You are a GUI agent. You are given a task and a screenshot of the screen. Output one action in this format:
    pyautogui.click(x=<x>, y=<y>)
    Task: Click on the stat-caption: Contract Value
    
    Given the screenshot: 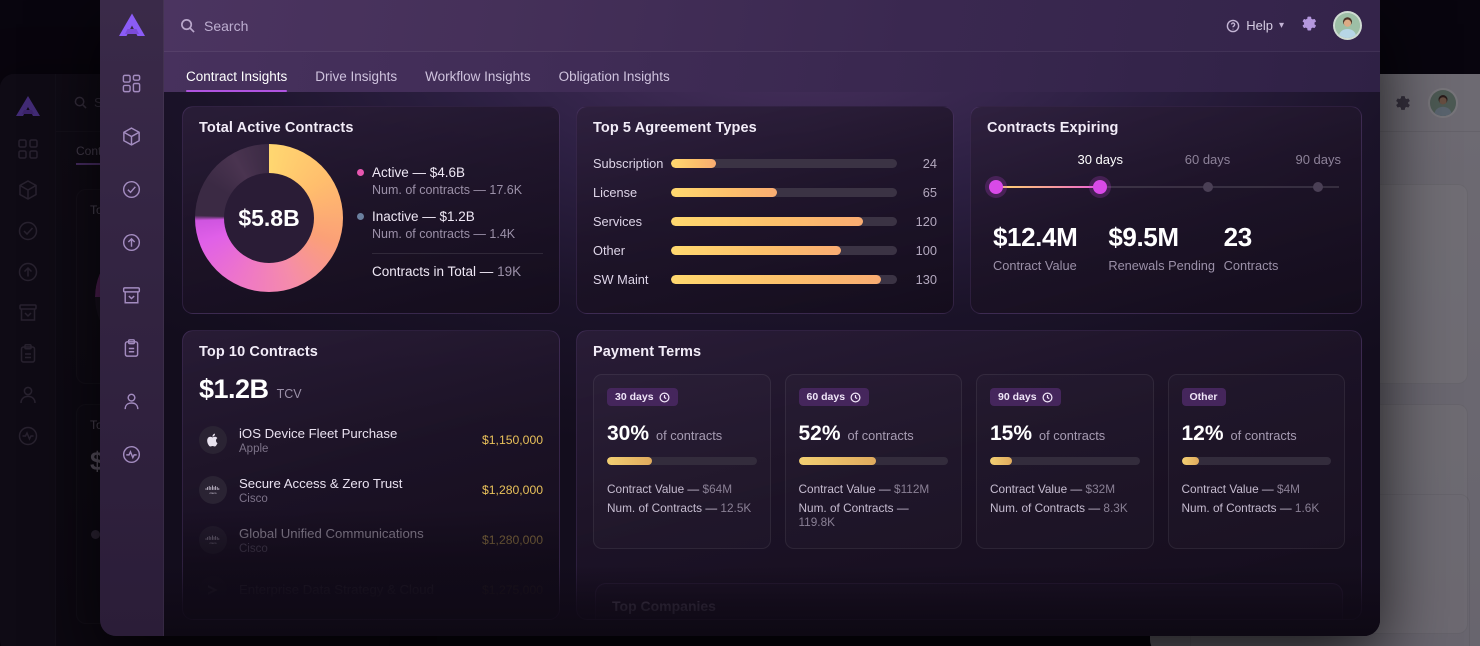 What is the action you would take?
    pyautogui.click(x=1035, y=265)
    